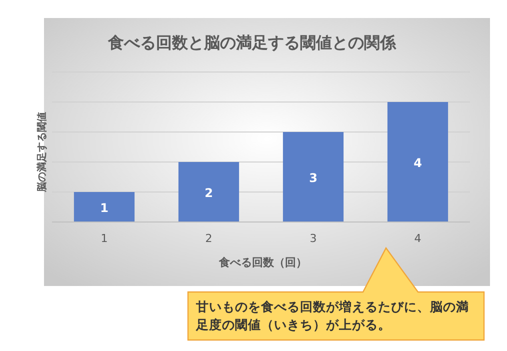  I want to click on x-tick-label: 3, so click(313, 238).